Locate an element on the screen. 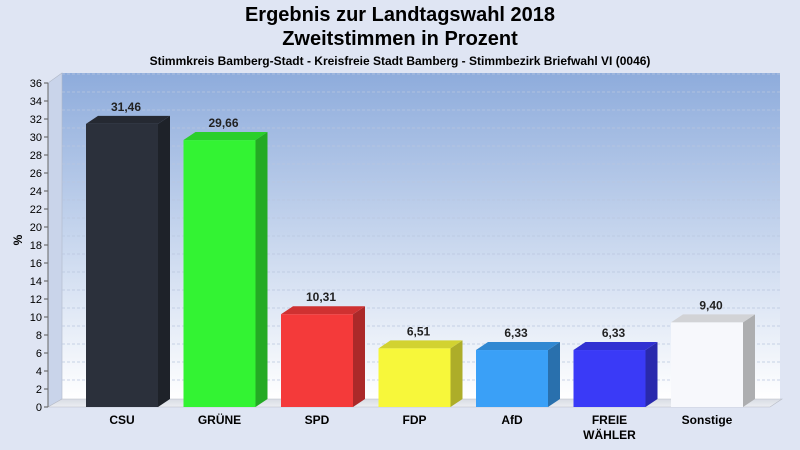  x-tick-label: Sonstige is located at coordinates (707, 420).